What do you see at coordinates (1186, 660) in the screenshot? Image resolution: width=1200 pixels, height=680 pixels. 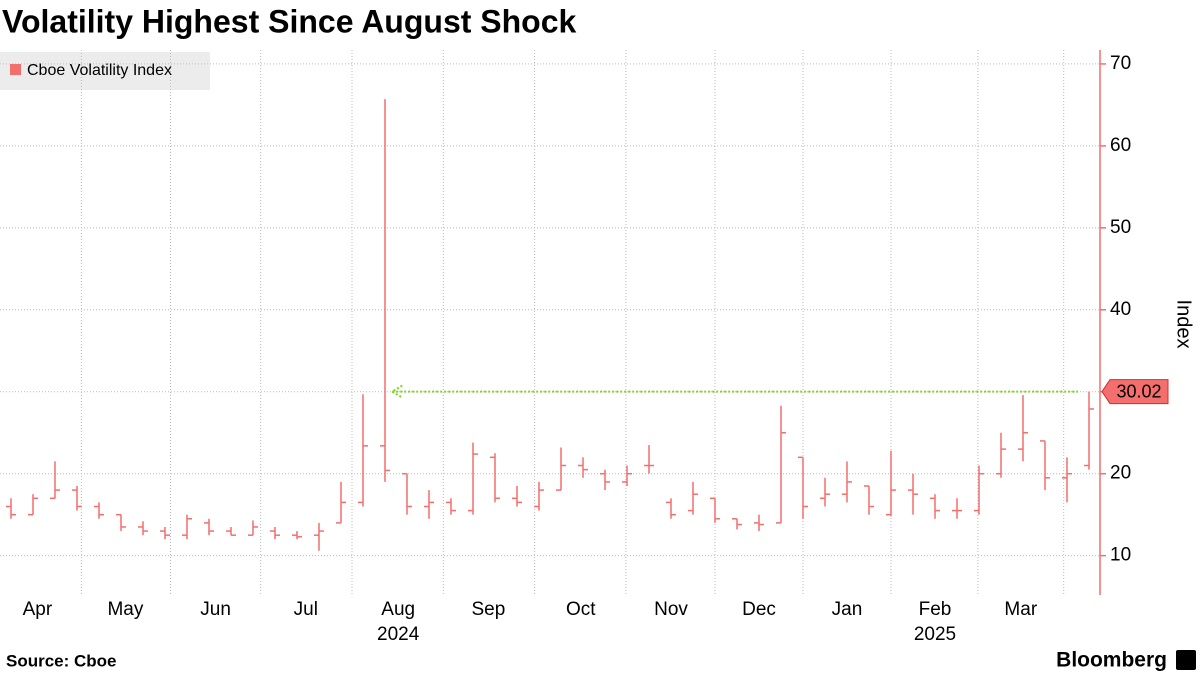 I see `brand-icon` at bounding box center [1186, 660].